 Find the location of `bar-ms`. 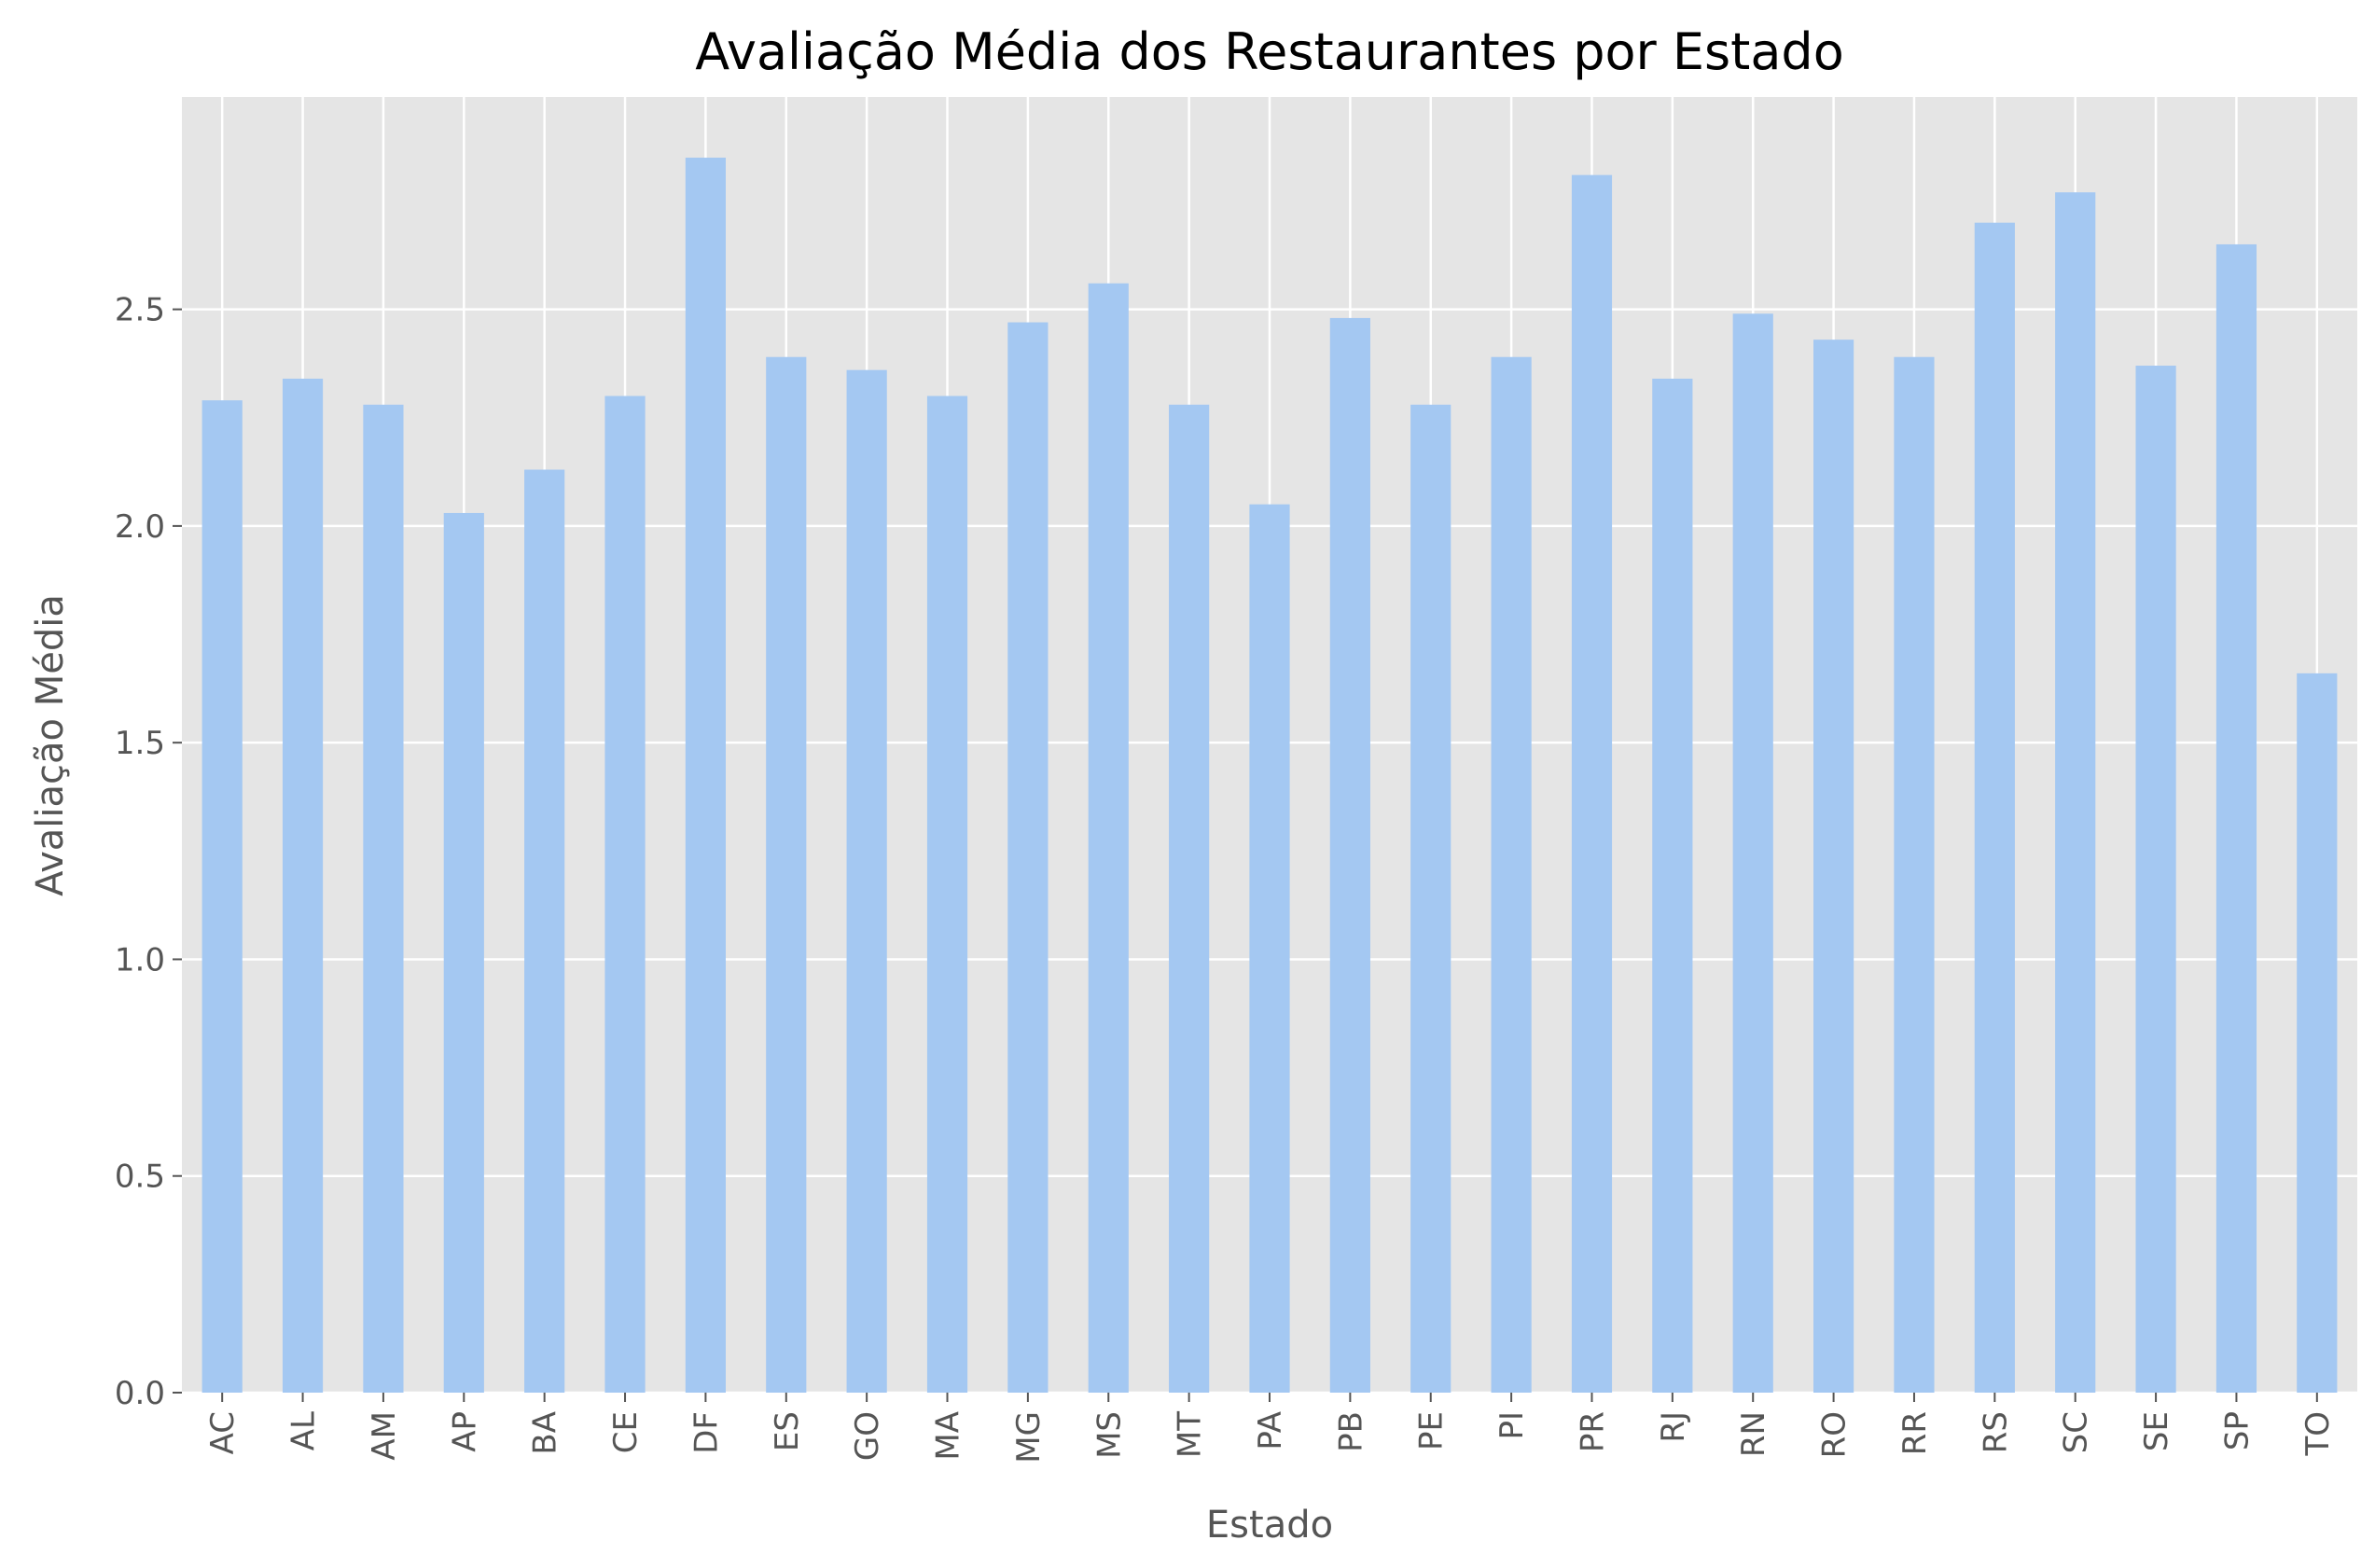

bar-ms is located at coordinates (1109, 838).